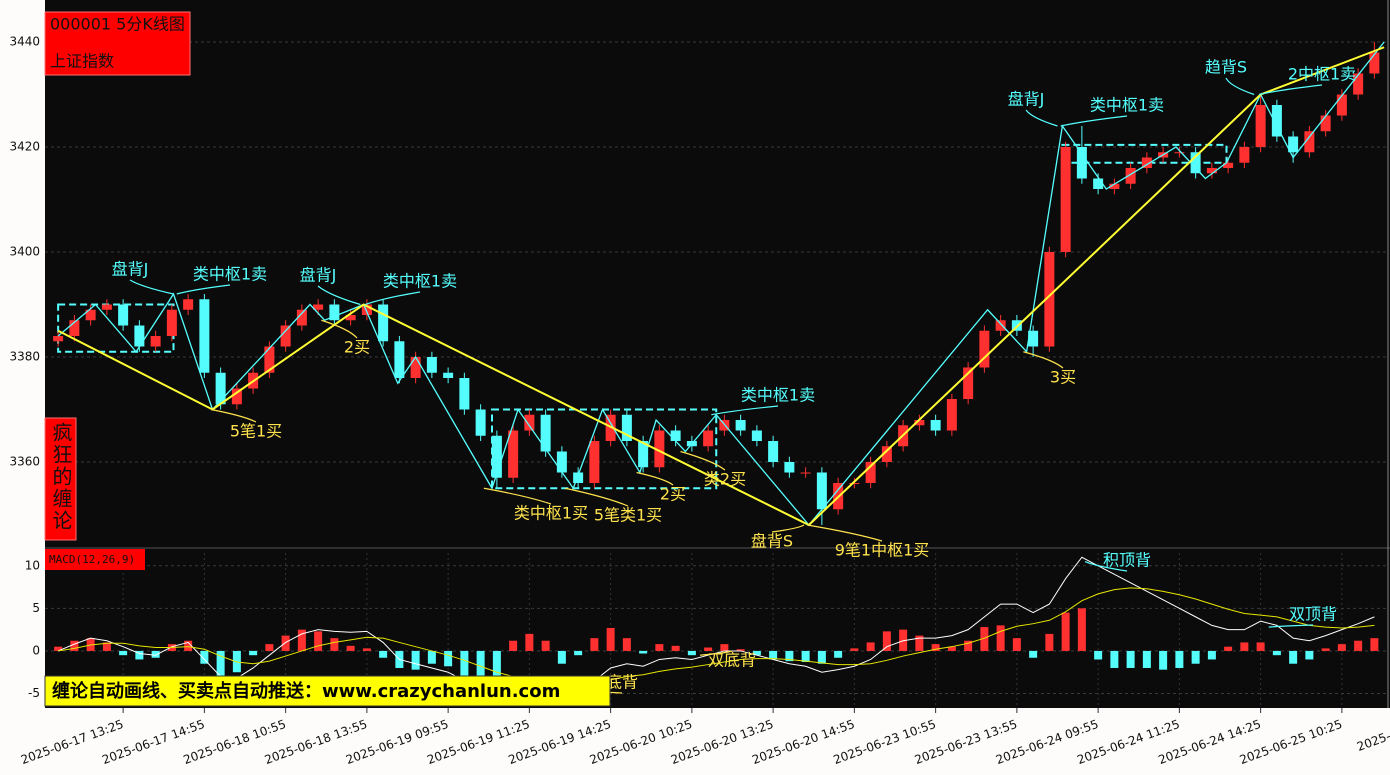 This screenshot has height=775, width=1390. I want to click on y-tick-label: 3420, so click(24, 147).